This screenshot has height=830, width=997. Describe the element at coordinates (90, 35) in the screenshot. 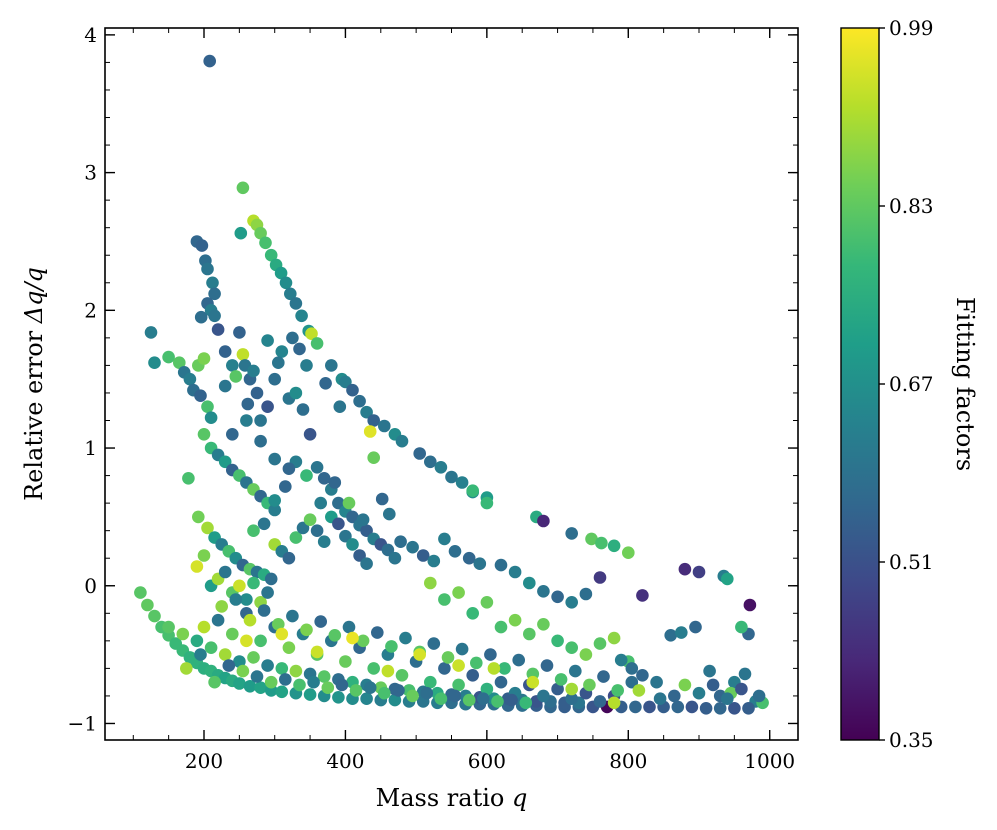

I see `y-tick-label: 4` at that location.